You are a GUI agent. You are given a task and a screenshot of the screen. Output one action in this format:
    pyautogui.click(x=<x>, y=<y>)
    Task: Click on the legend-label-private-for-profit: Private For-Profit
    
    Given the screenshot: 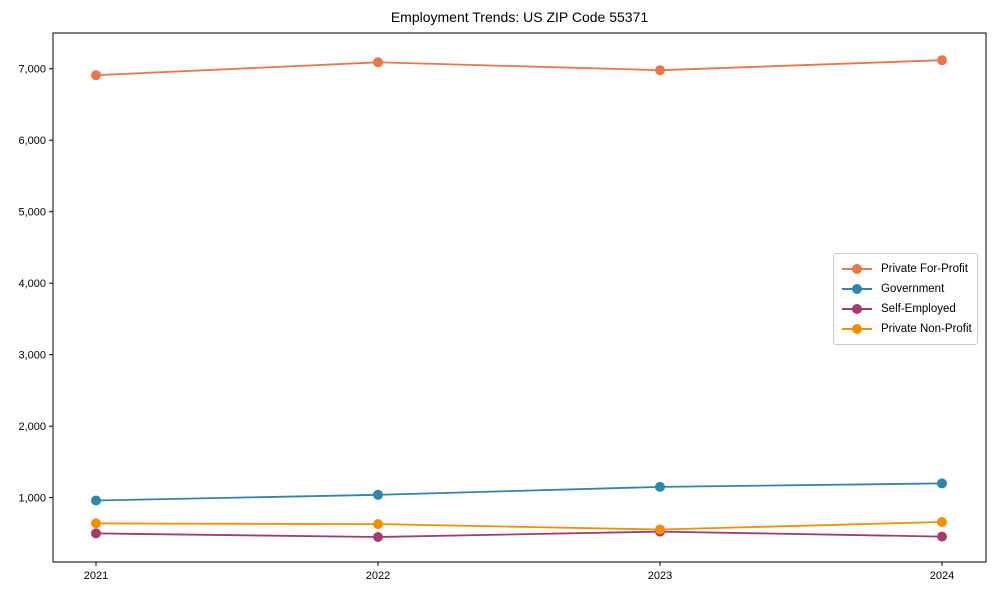 What is the action you would take?
    pyautogui.click(x=924, y=269)
    